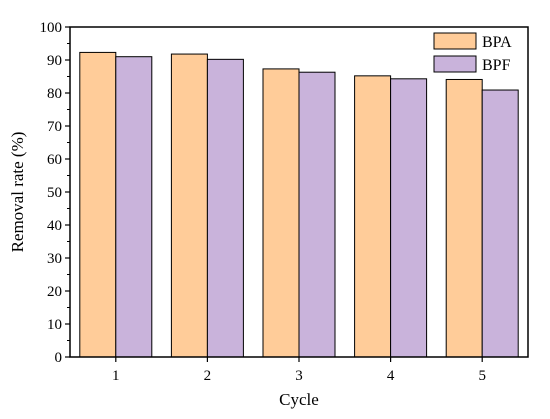 The image size is (550, 419). Describe the element at coordinates (54, 325) in the screenshot. I see `y-tick-label: 10` at that location.